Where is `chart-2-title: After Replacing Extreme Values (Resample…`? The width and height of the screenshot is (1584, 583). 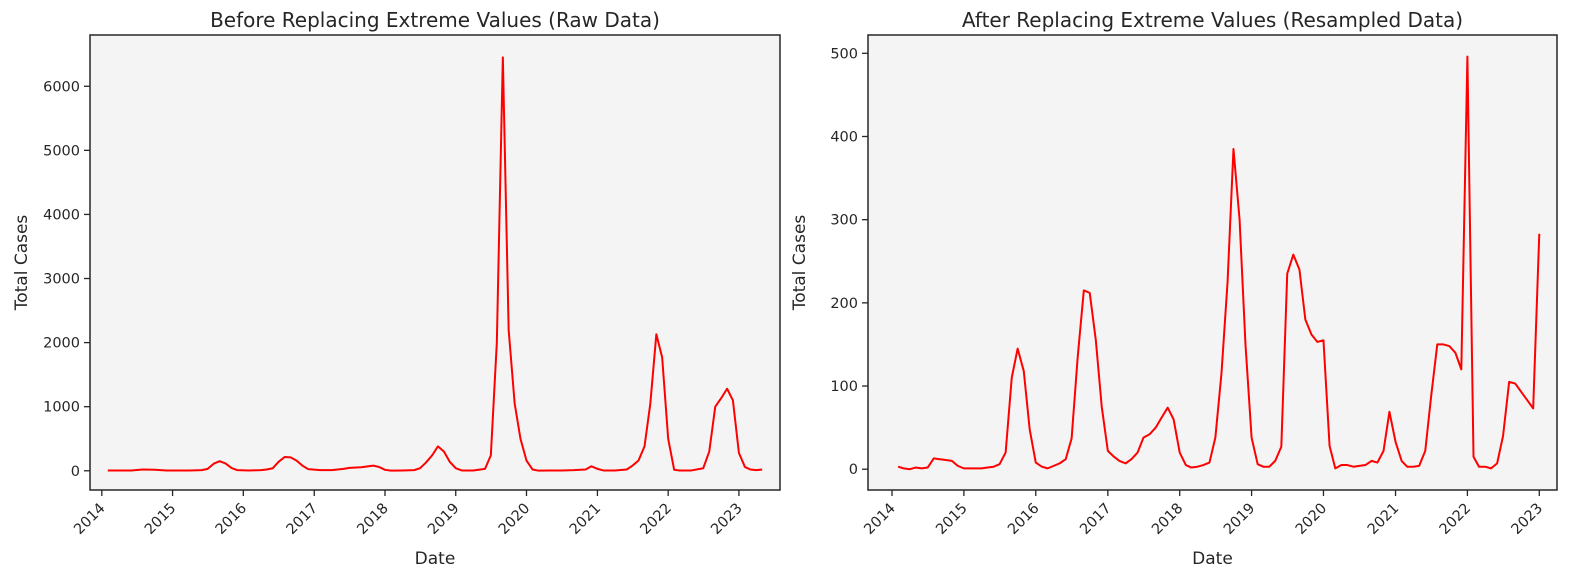 chart-2-title: After Replacing Extreme Values (Resample… is located at coordinates (1212, 20).